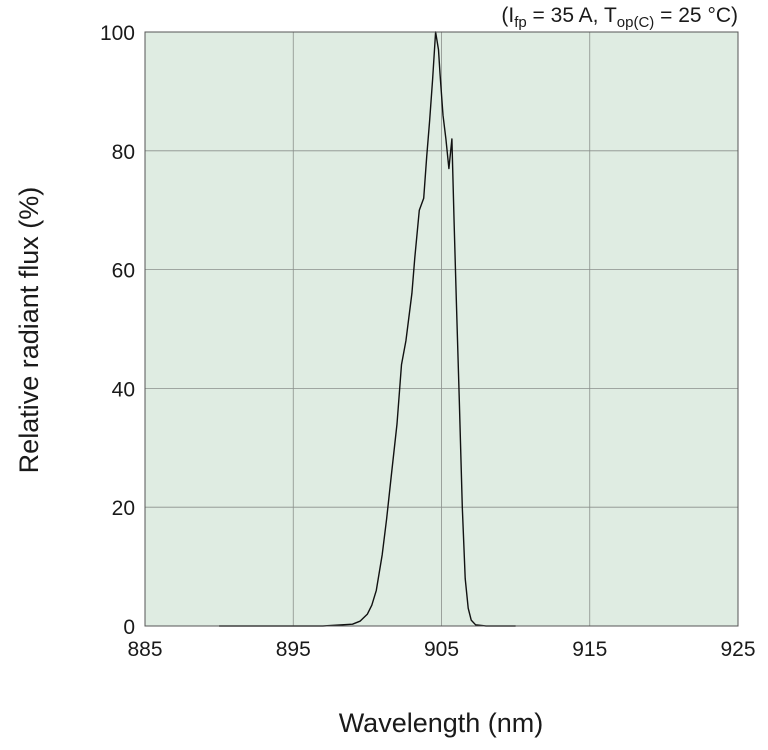 The width and height of the screenshot is (768, 750). What do you see at coordinates (117, 33) in the screenshot?
I see `y-tick-label: 100` at bounding box center [117, 33].